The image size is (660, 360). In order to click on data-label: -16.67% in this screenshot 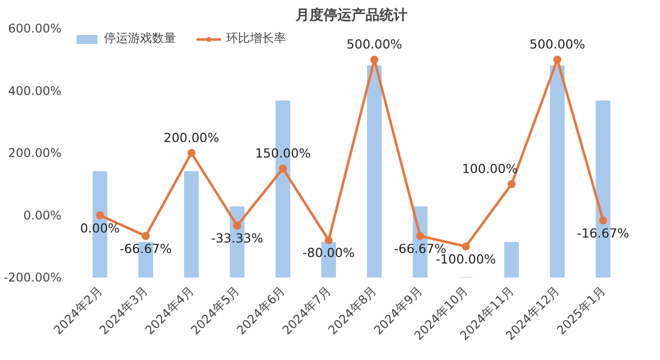, I will do `click(603, 232)`.